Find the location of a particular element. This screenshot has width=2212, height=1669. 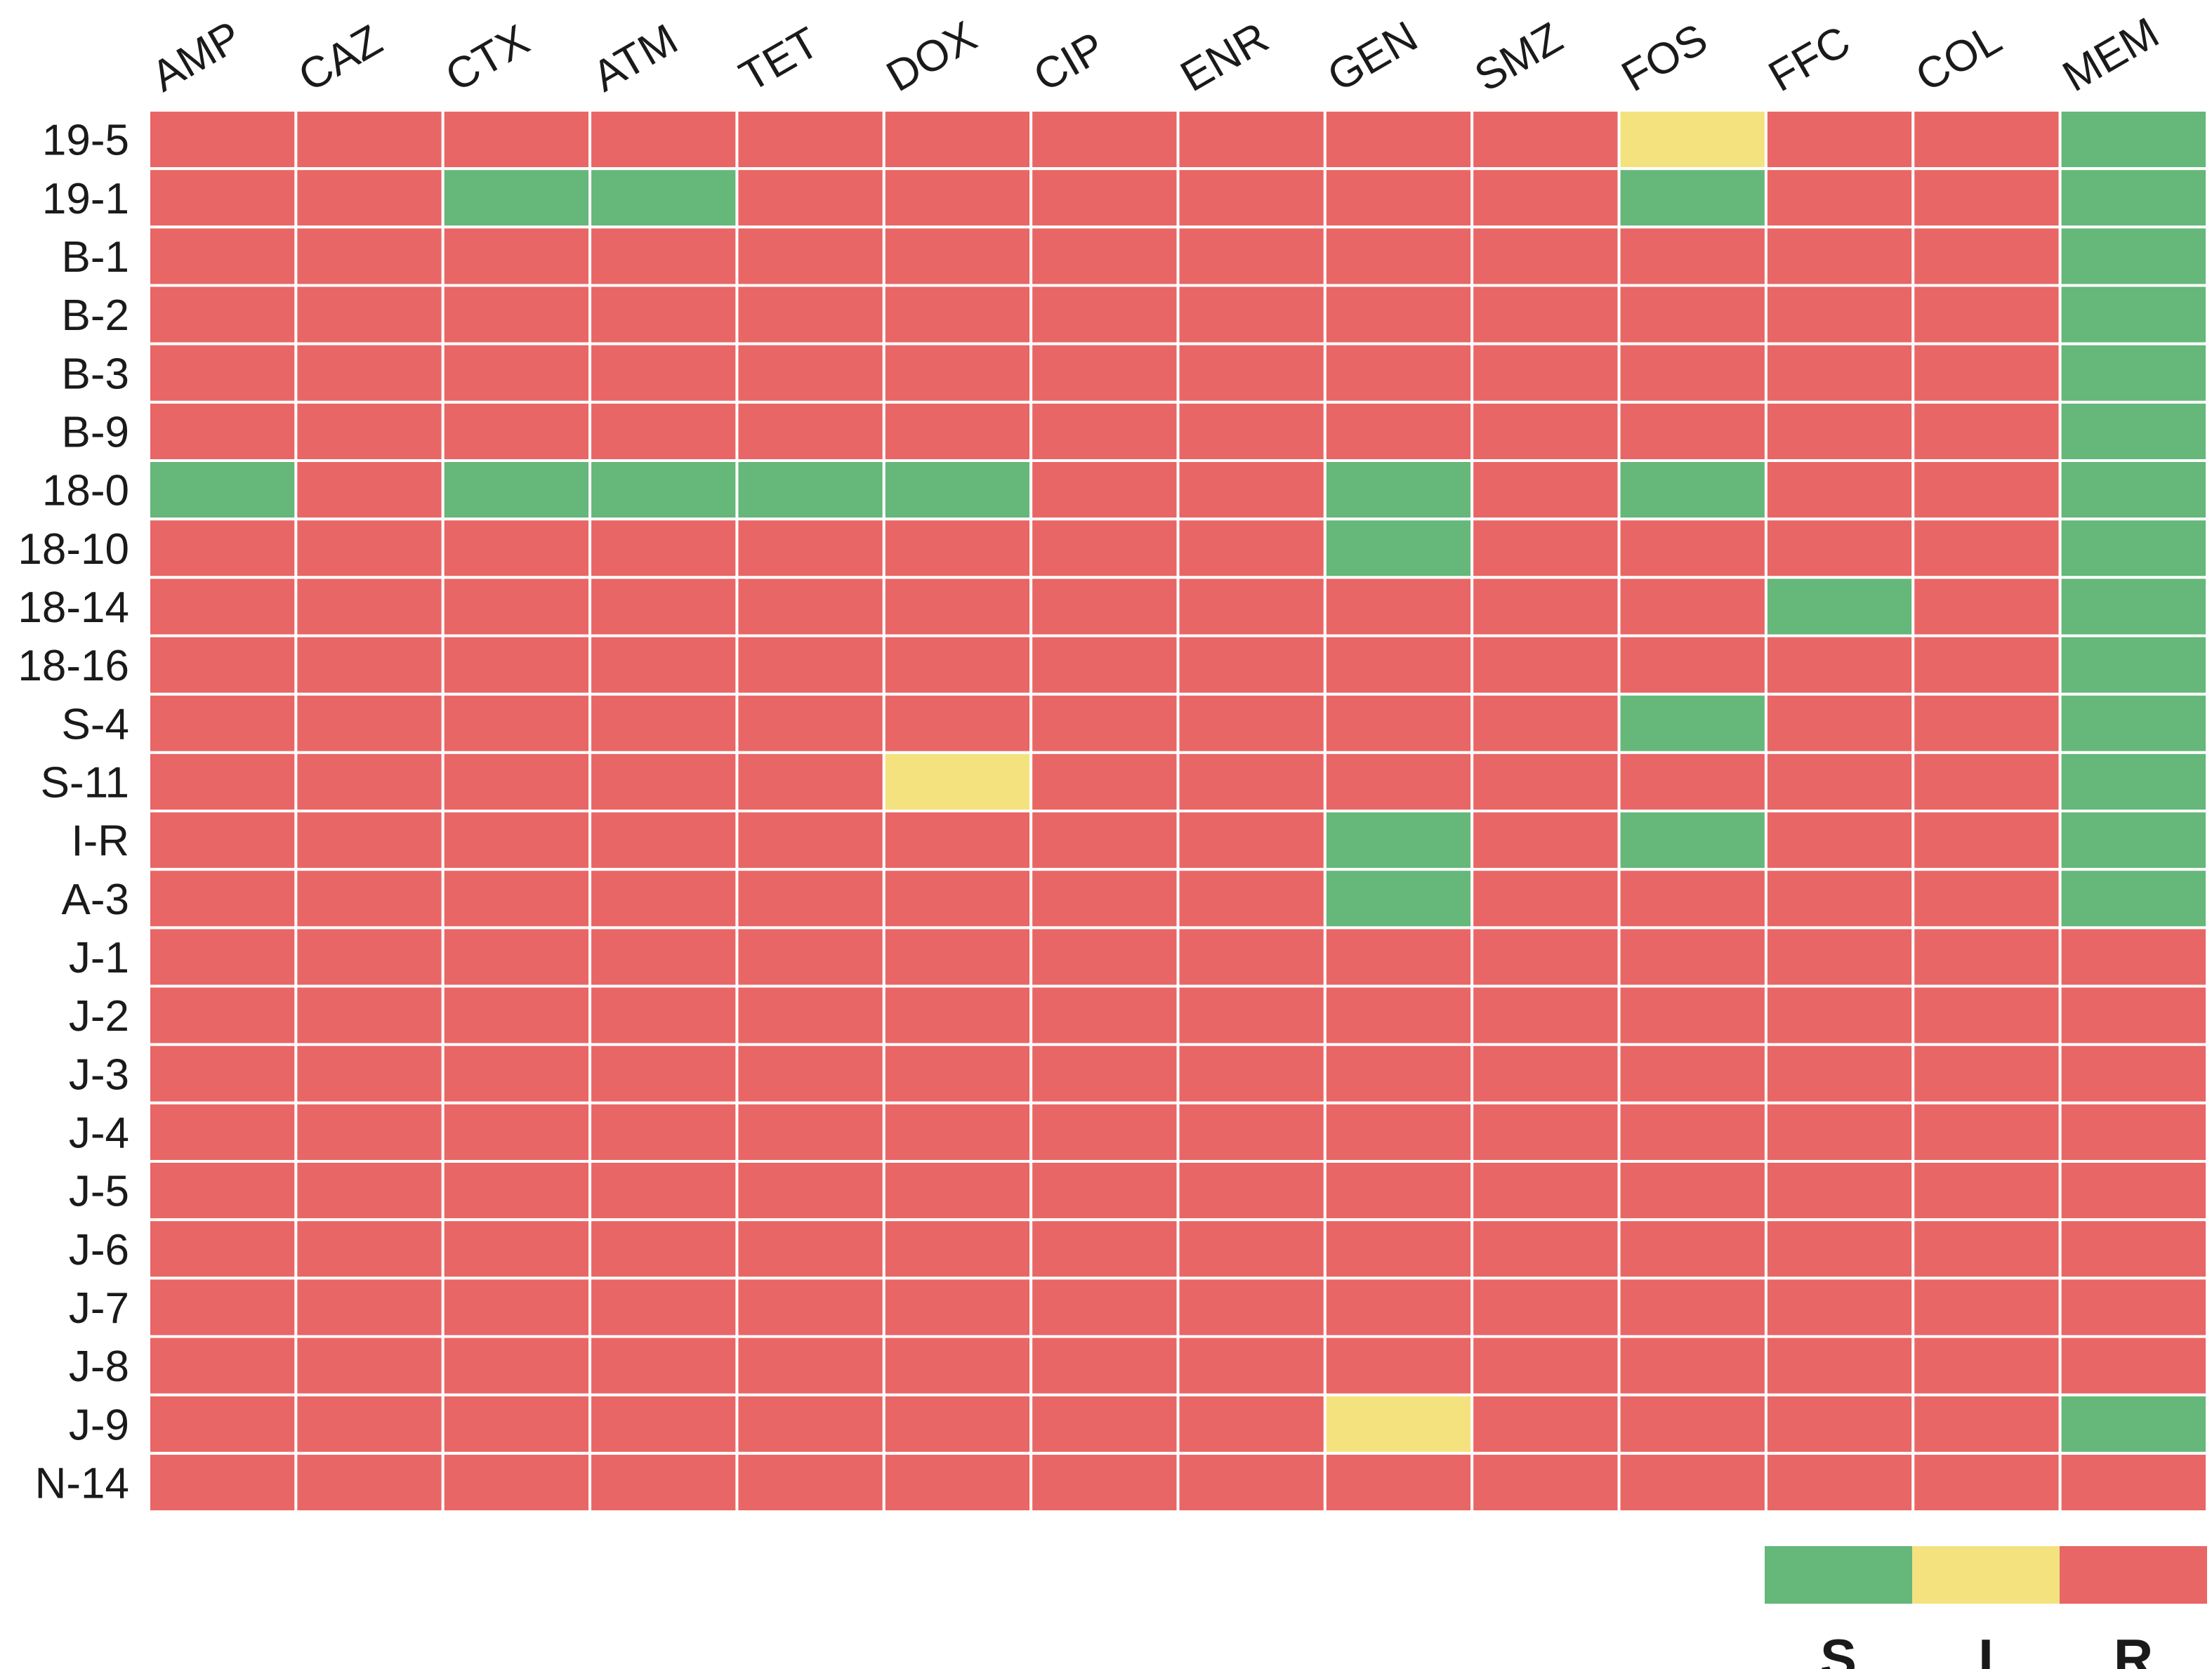

cell-18-0-caz is located at coordinates (369, 490).